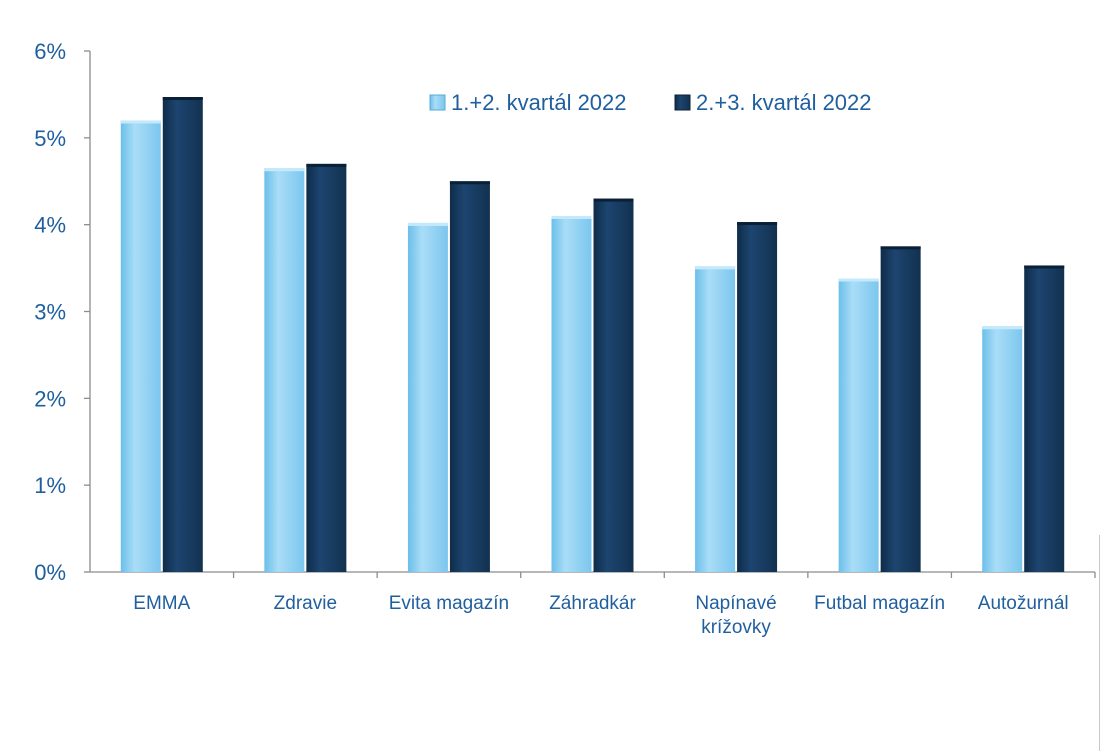 The width and height of the screenshot is (1101, 751). Describe the element at coordinates (50, 572) in the screenshot. I see `y-tick-label: 0%` at that location.